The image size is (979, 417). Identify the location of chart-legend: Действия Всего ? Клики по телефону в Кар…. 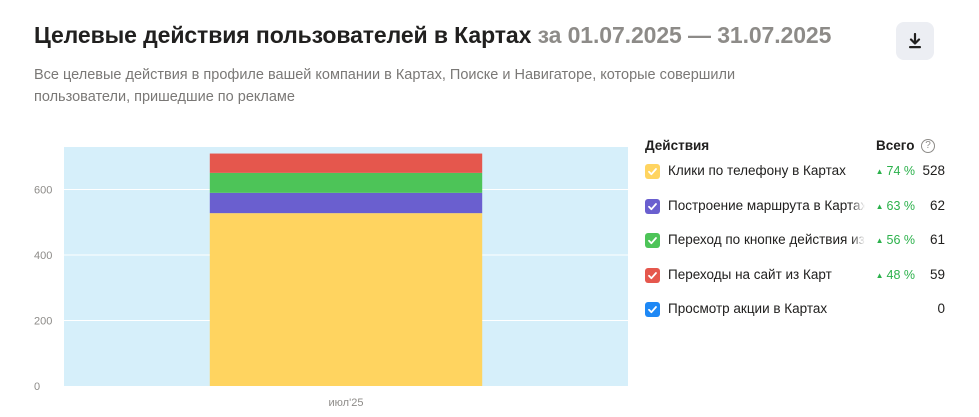
(795, 233).